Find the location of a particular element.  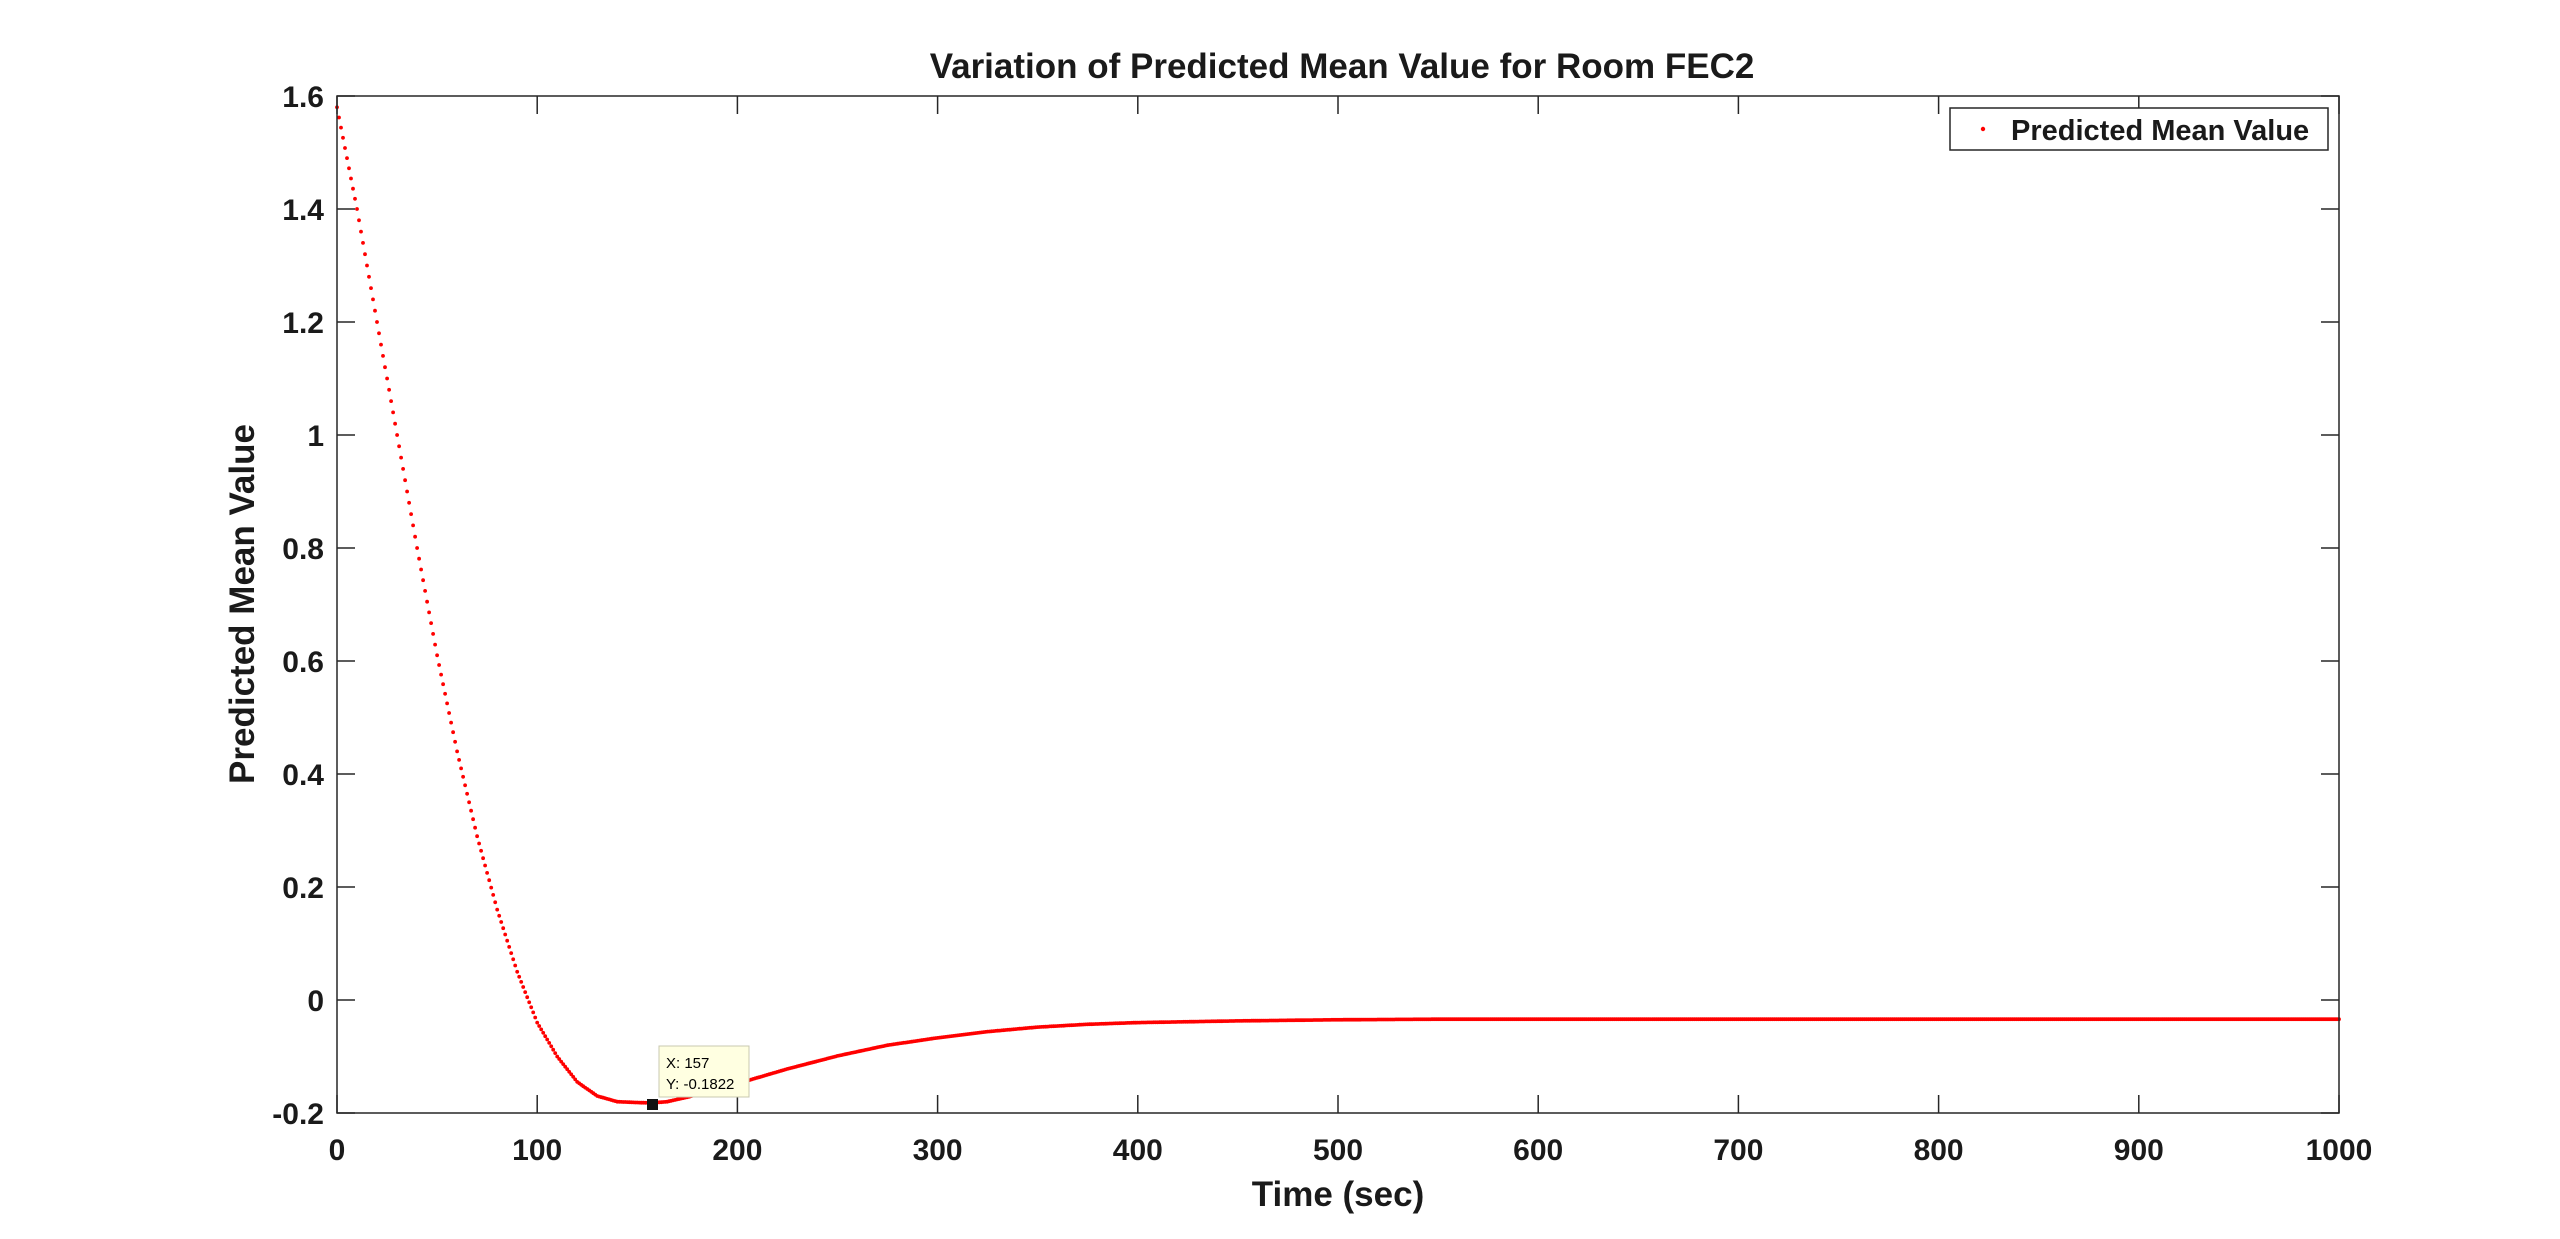

x-tick-label: 1000 is located at coordinates (2339, 1150).